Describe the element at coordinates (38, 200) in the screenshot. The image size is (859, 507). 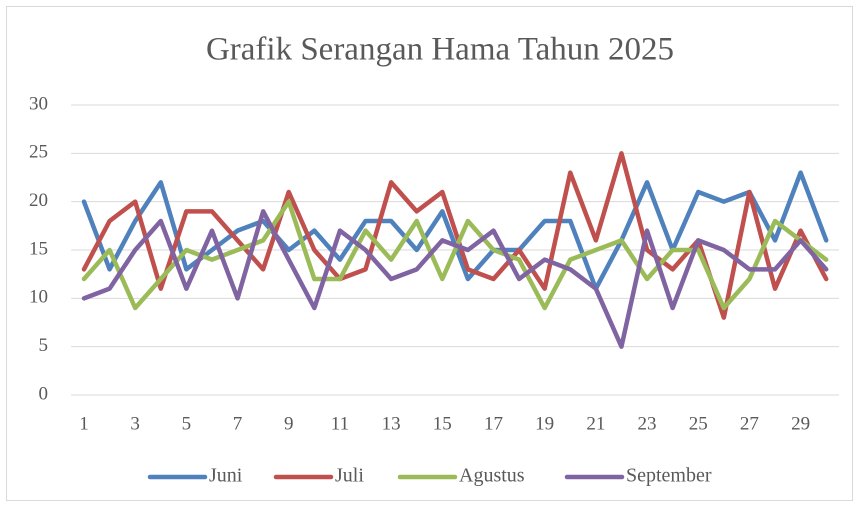
I see `y-tick-label: 20` at that location.